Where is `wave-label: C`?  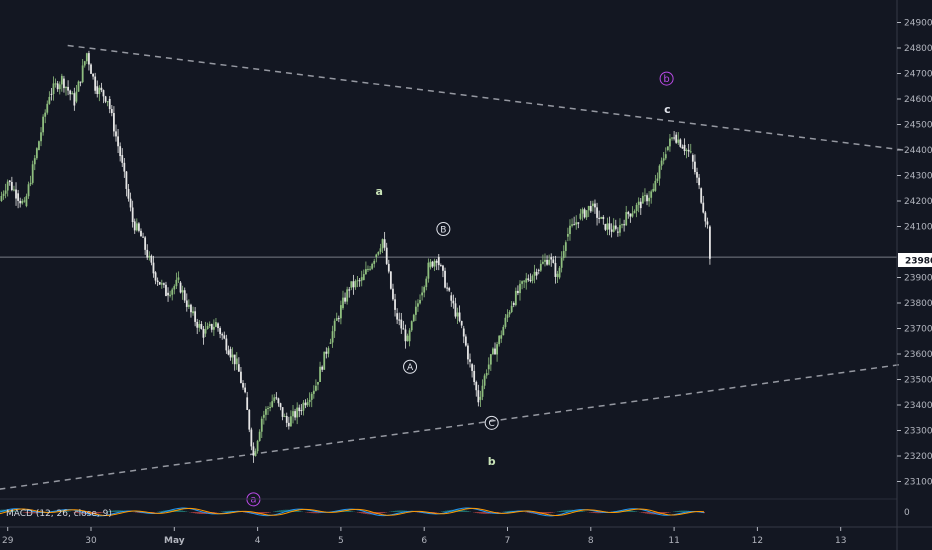 wave-label: C is located at coordinates (492, 424).